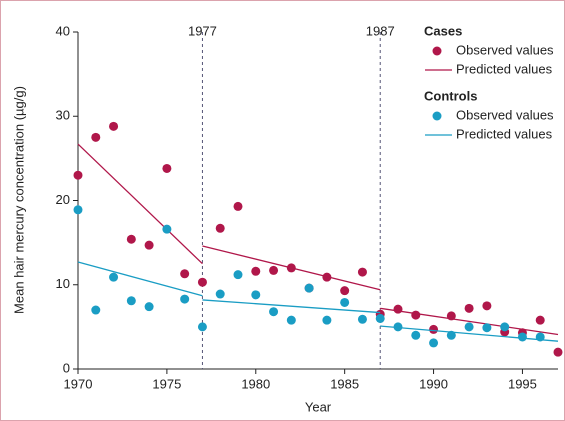 The image size is (565, 421). I want to click on y-axis-label: Mean hair mercury concentration (µg/g), so click(18, 200).